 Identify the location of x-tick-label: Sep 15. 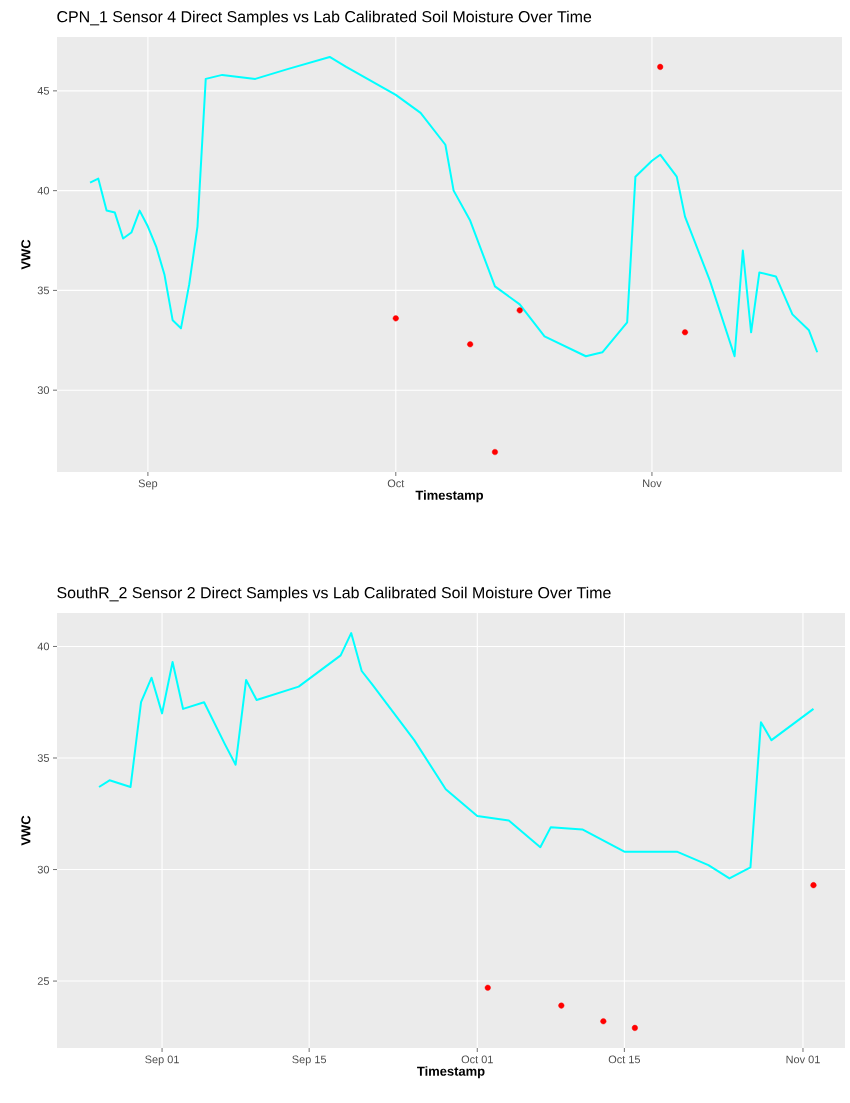
(309, 1060).